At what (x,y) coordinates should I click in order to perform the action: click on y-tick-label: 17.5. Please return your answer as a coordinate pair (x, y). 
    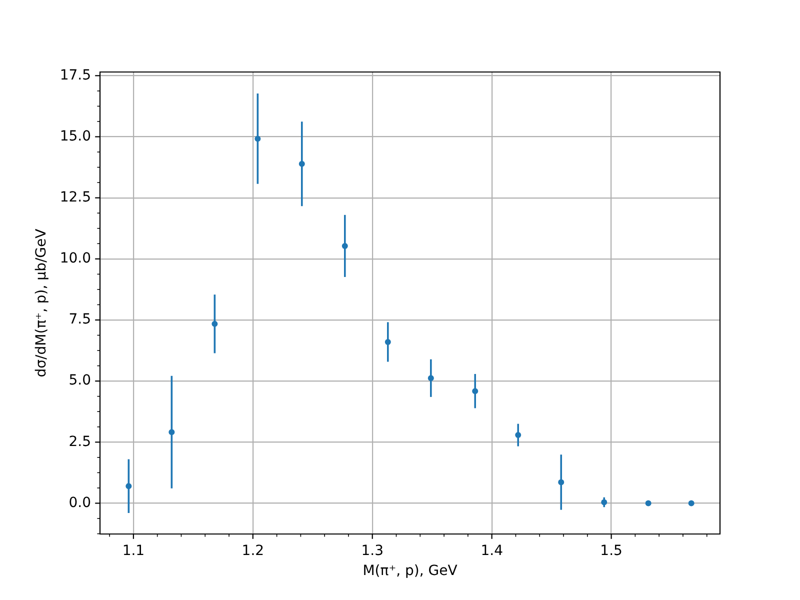
    Looking at the image, I should click on (75, 75).